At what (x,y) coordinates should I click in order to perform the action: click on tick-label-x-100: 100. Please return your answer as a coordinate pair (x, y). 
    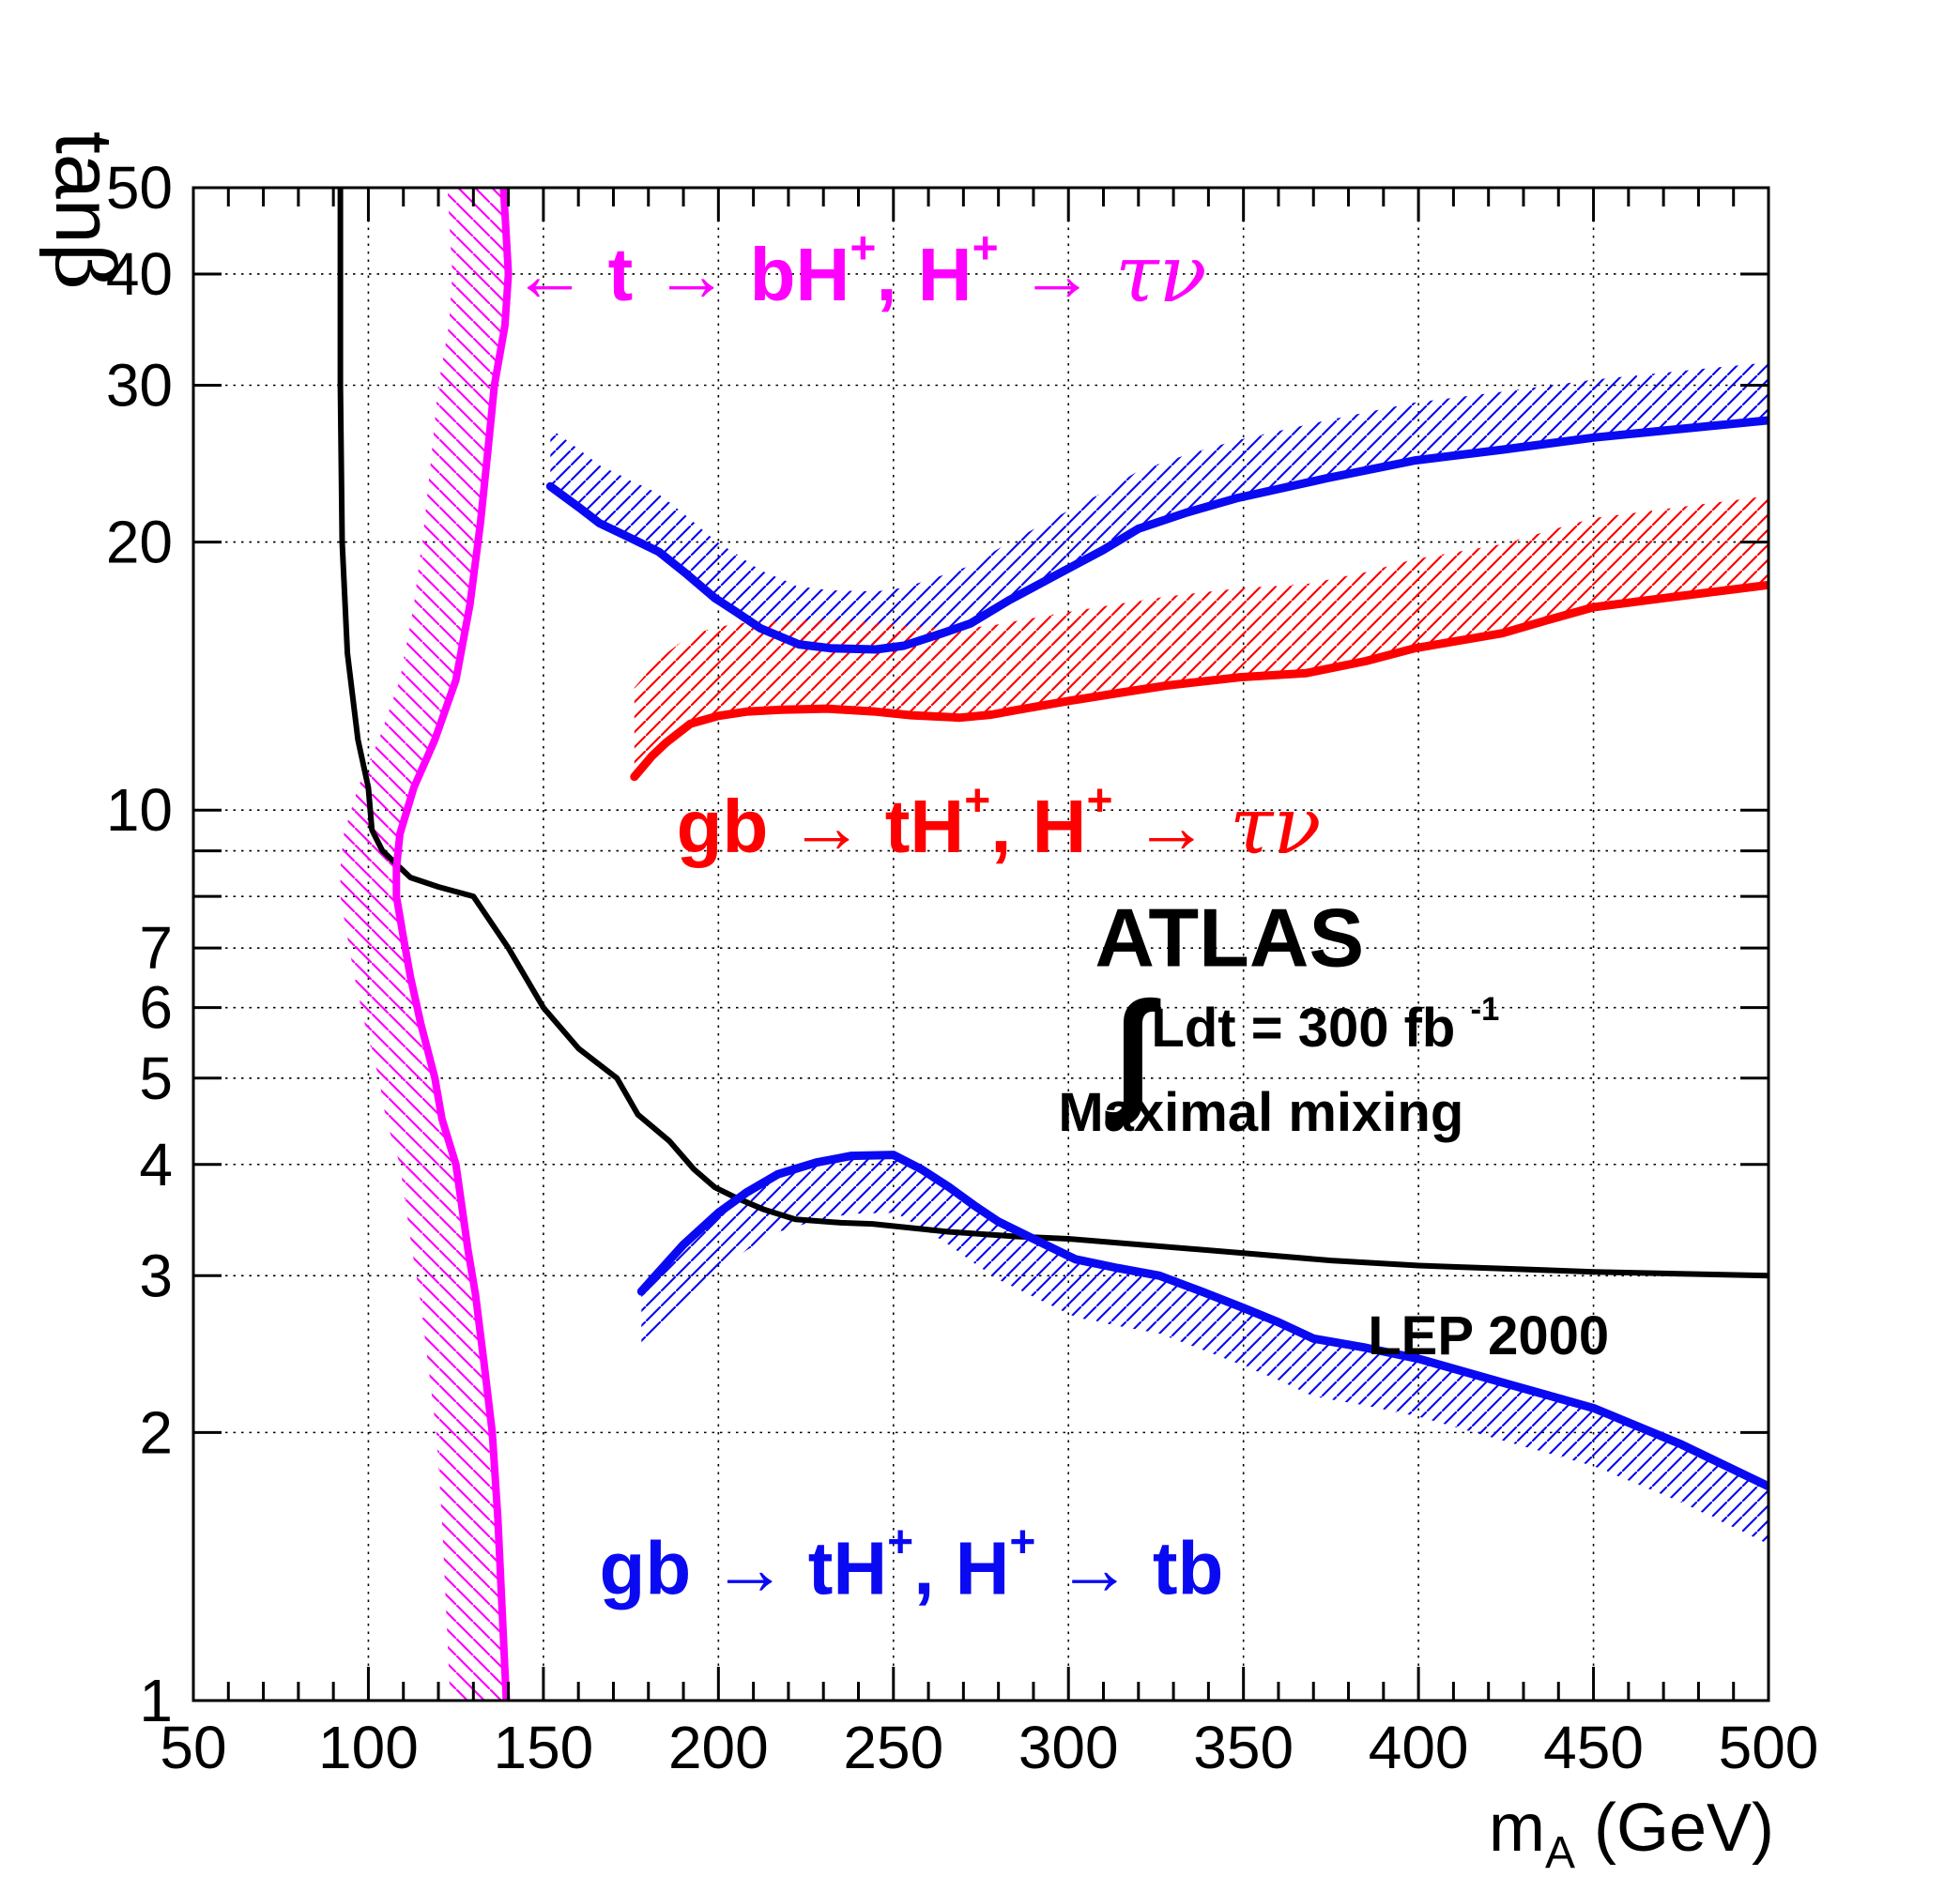
    Looking at the image, I should click on (368, 1748).